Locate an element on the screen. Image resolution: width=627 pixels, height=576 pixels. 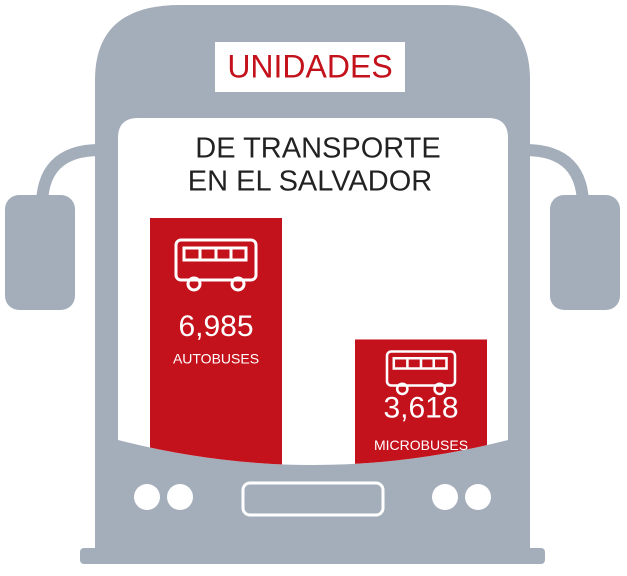
chart-subtitle: EN EL SALVADOR is located at coordinates (310, 182).